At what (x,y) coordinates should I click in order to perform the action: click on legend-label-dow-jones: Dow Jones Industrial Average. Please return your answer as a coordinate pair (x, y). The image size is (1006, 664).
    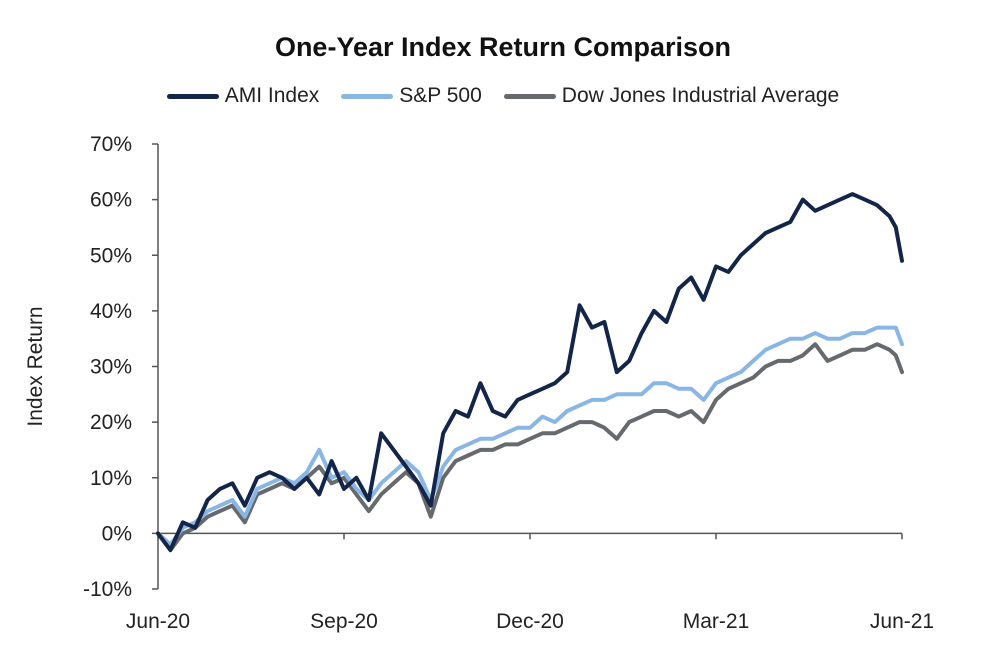
    Looking at the image, I should click on (700, 95).